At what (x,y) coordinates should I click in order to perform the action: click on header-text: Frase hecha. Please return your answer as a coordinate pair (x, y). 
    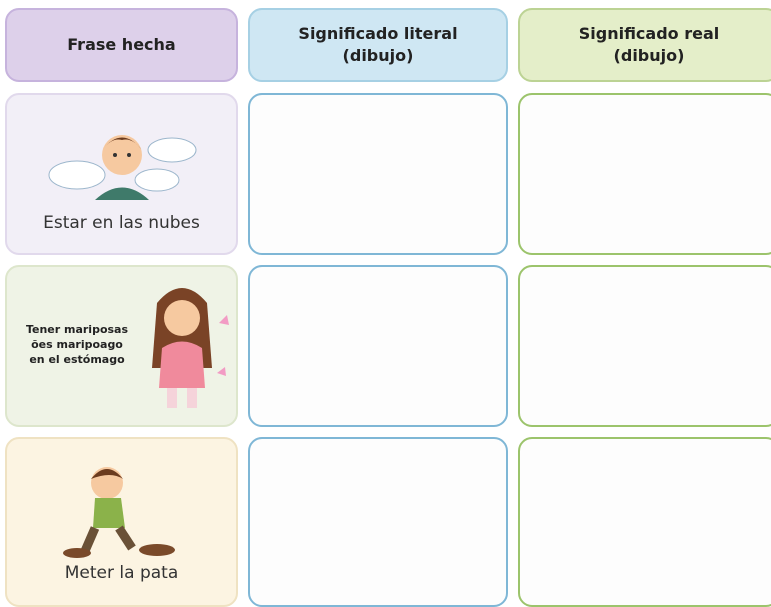
    Looking at the image, I should click on (121, 44).